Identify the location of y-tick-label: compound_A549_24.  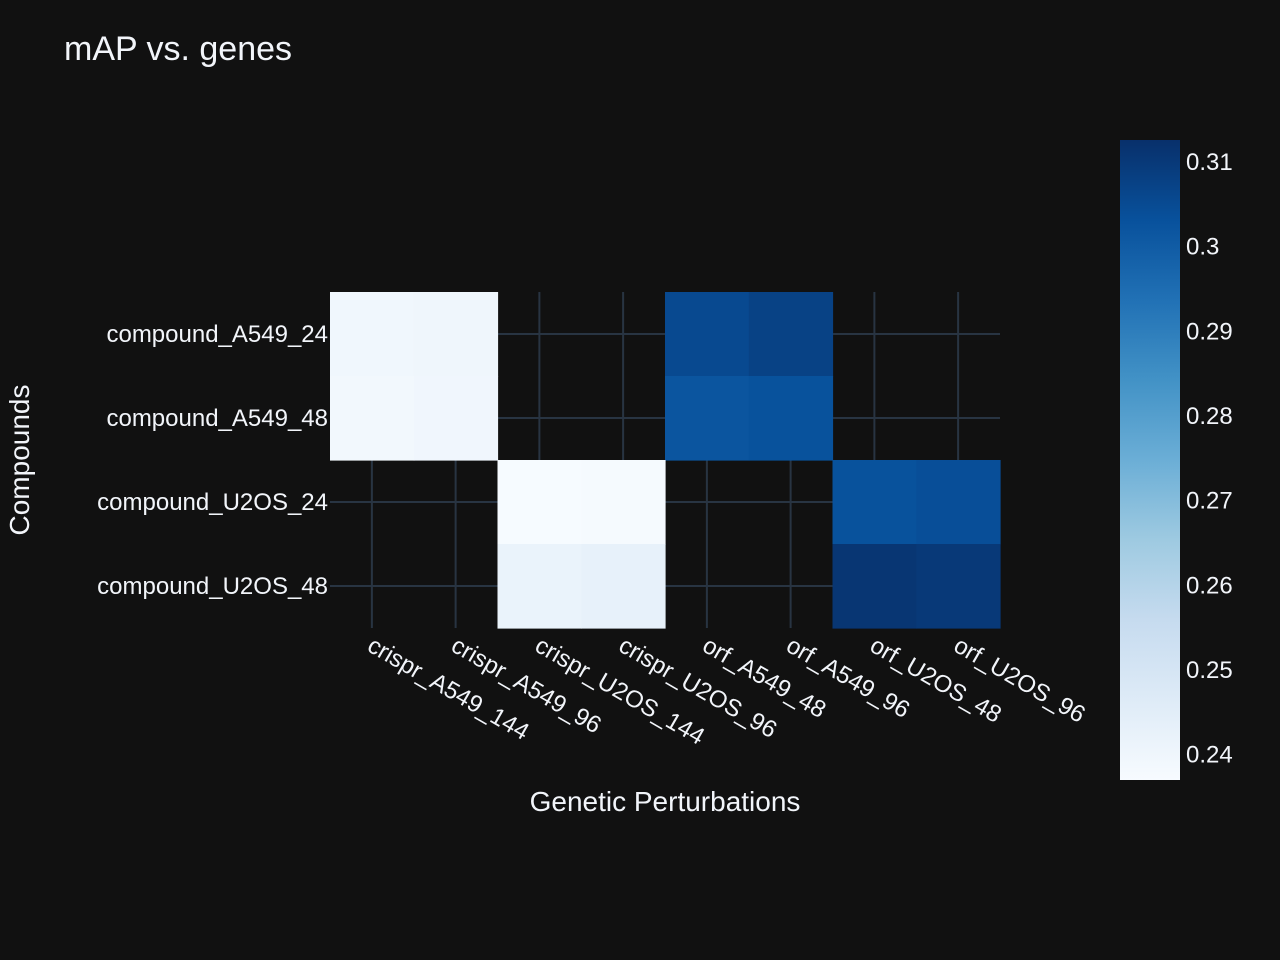
(217, 334).